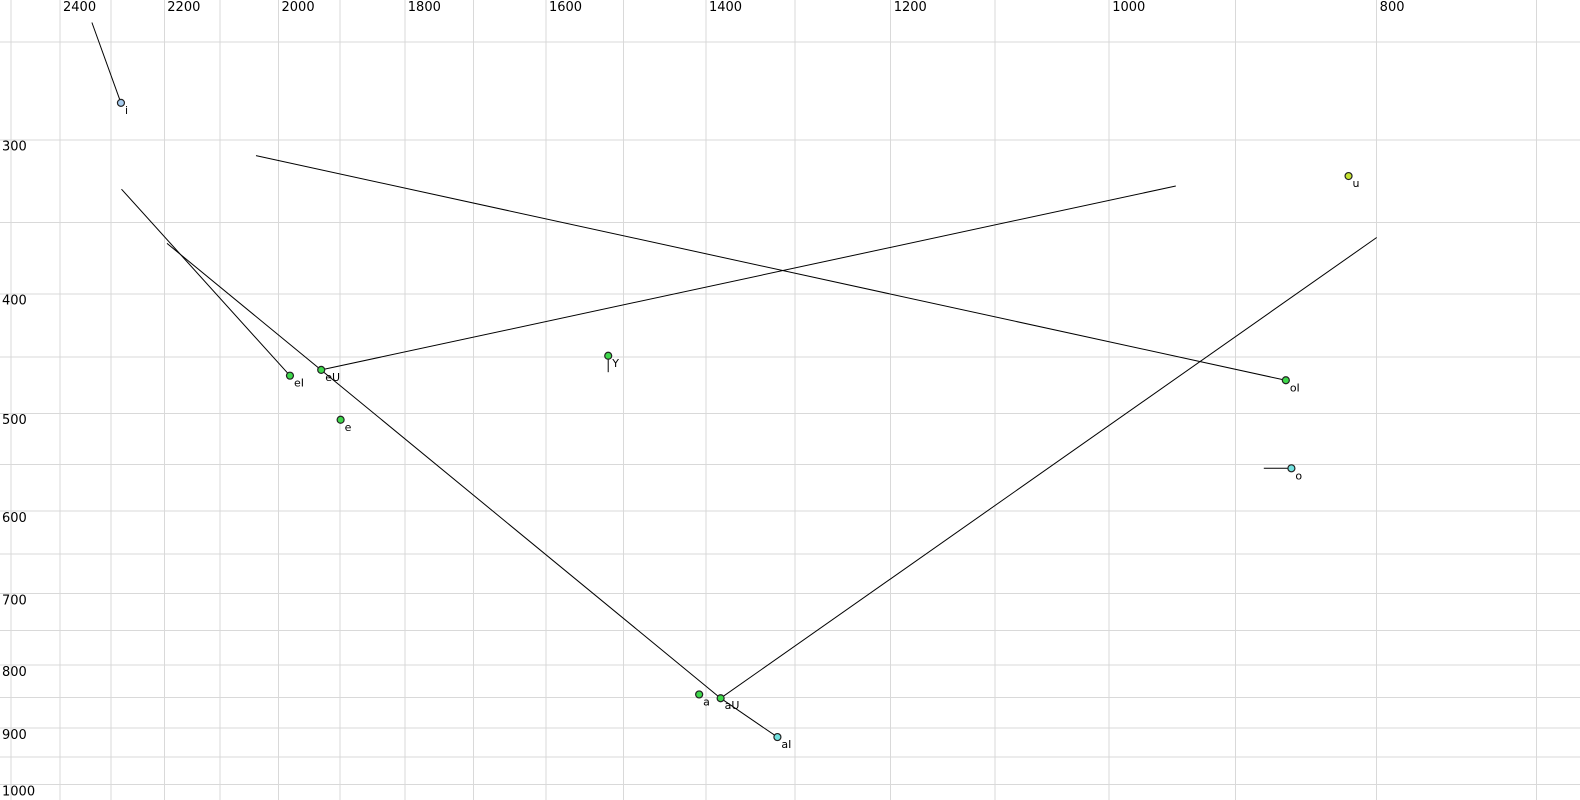 The image size is (1580, 800). What do you see at coordinates (699, 694) in the screenshot?
I see `data-point-a` at bounding box center [699, 694].